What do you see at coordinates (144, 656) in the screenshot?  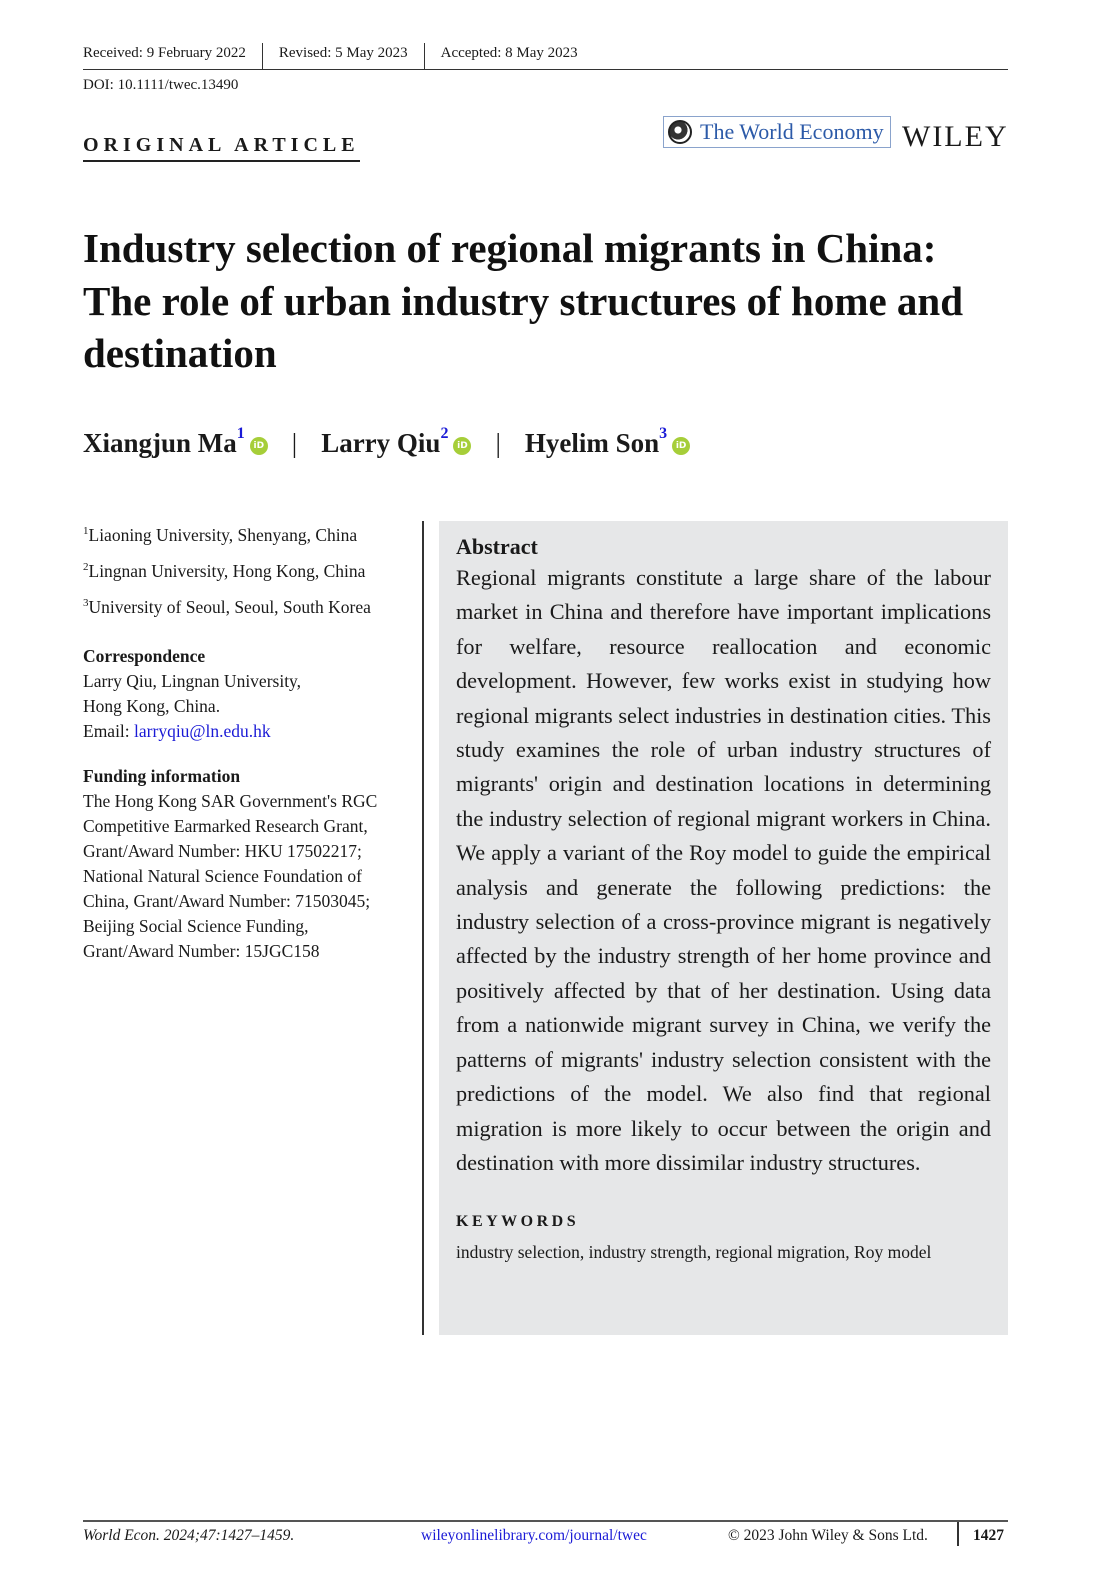 I see `correspondence-heading: Correspondence` at bounding box center [144, 656].